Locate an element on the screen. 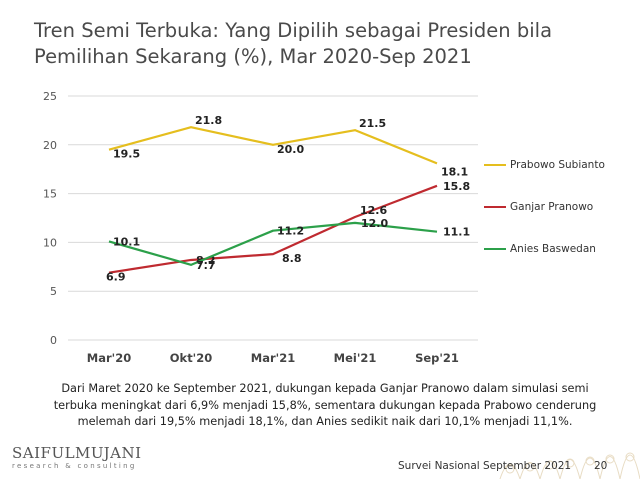 This screenshot has height=479, width=640. data-label-1-2: 8.8 is located at coordinates (292, 258).